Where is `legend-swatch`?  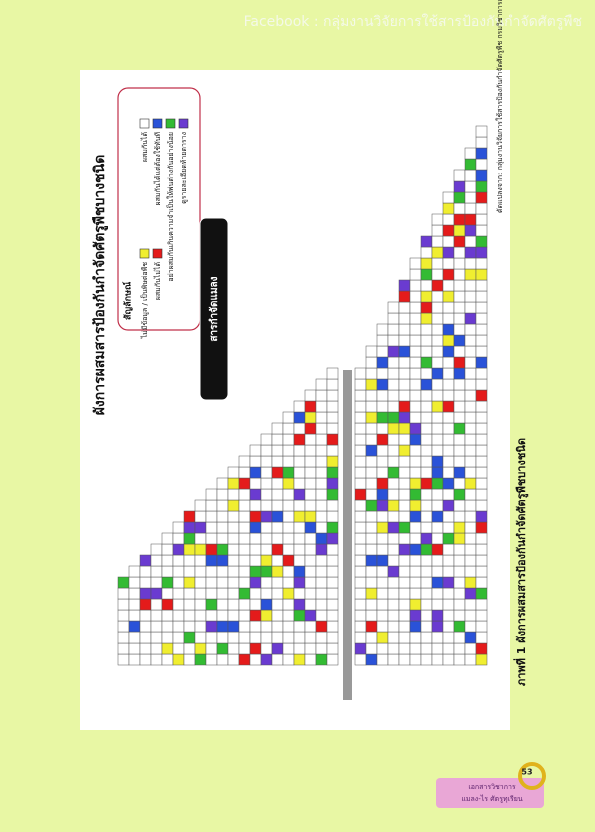
legend-swatch is located at coordinates (144, 253).